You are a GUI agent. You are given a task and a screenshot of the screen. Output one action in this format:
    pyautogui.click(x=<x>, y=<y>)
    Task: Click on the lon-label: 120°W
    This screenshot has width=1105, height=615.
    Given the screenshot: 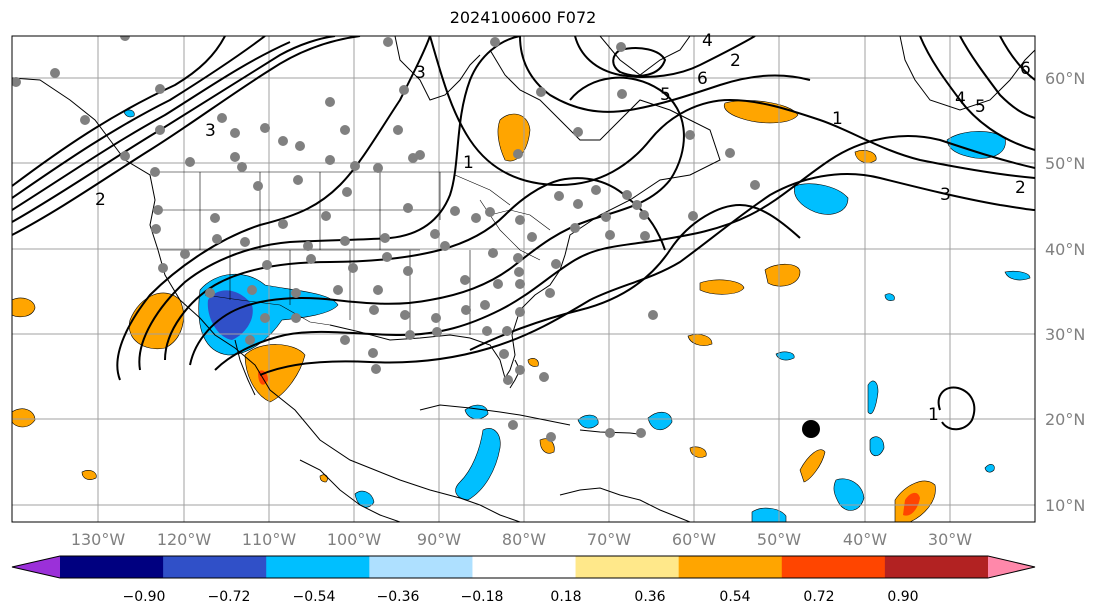 What is the action you would take?
    pyautogui.click(x=184, y=539)
    